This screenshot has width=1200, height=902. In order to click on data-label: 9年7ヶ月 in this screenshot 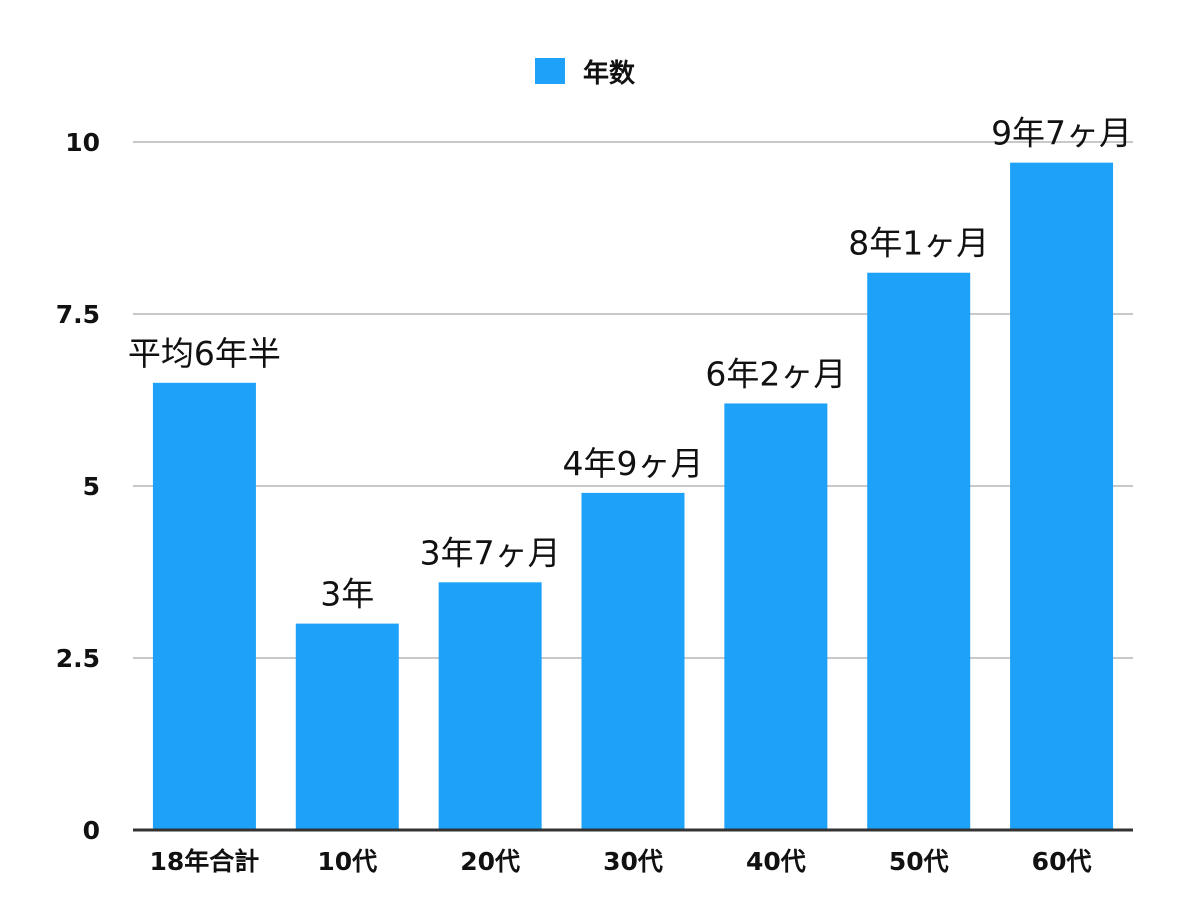, I will do `click(1061, 133)`.